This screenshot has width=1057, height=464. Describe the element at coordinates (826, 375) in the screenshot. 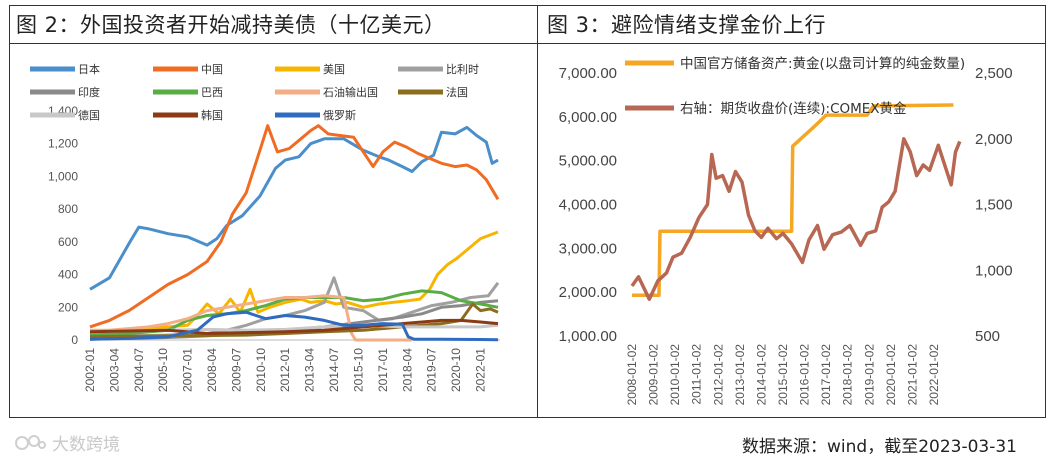

I see `x-tick-label: 2017-01-02` at that location.